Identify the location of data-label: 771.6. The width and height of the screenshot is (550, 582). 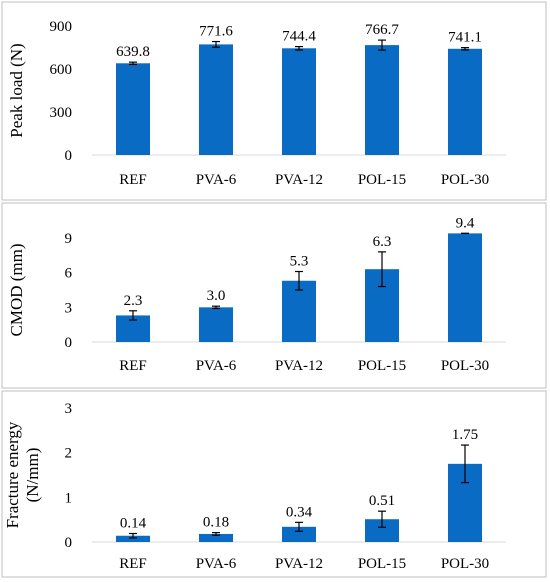
(216, 32).